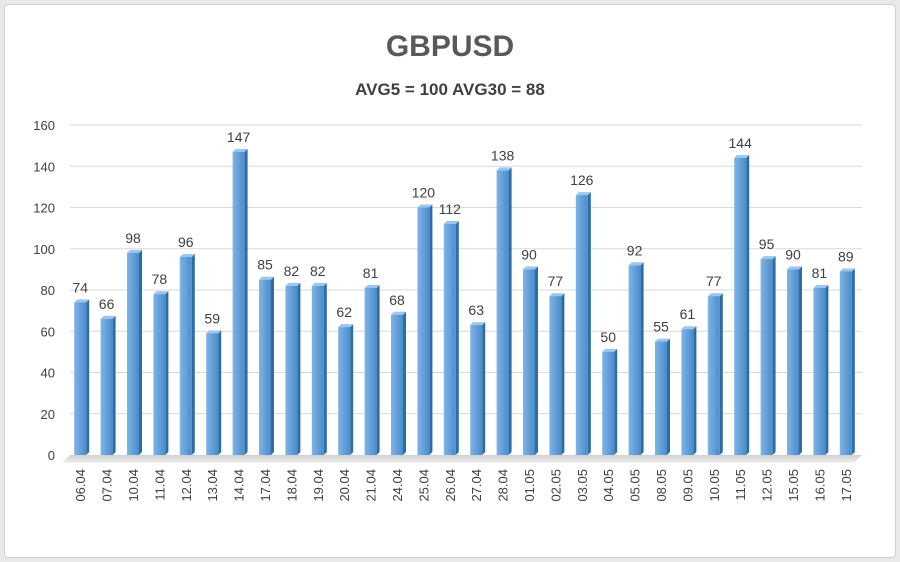 The image size is (900, 562). I want to click on x-tick-label: 07.04, so click(107, 485).